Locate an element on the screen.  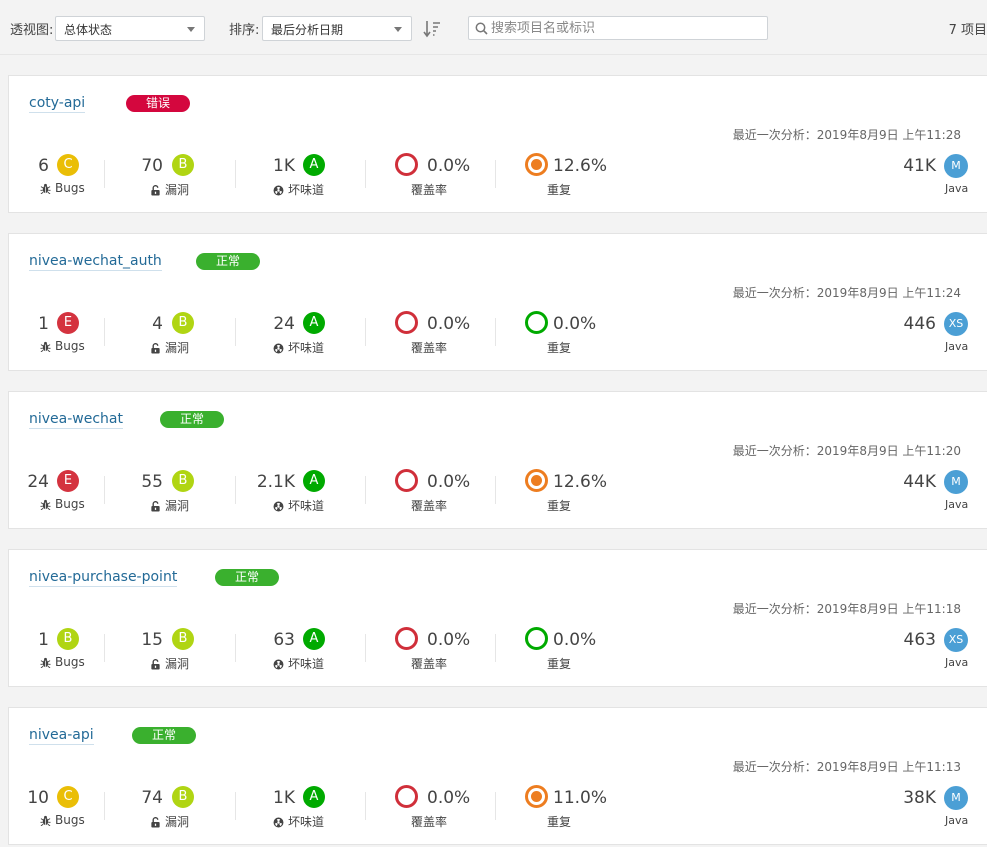
size-metric: 446 is located at coordinates (902, 324).